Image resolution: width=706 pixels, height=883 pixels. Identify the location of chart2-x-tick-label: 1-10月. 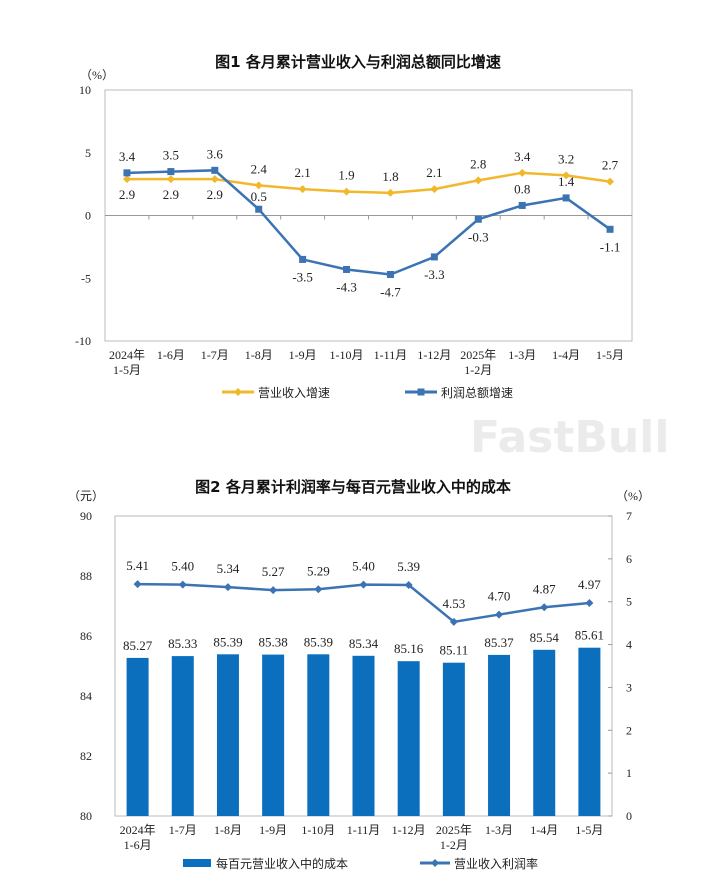
(318, 830).